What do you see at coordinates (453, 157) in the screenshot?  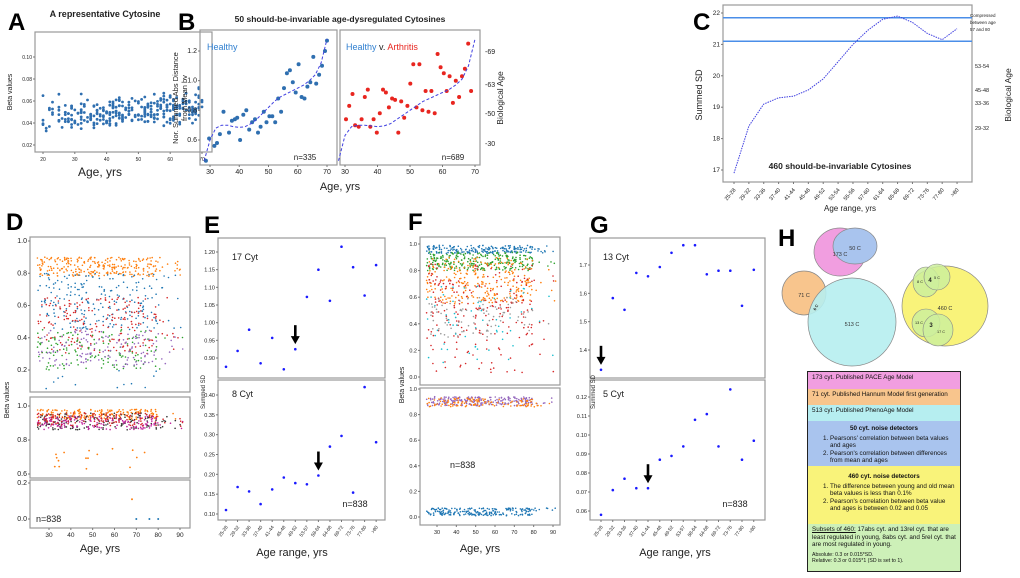 I see `n-label: n=689` at bounding box center [453, 157].